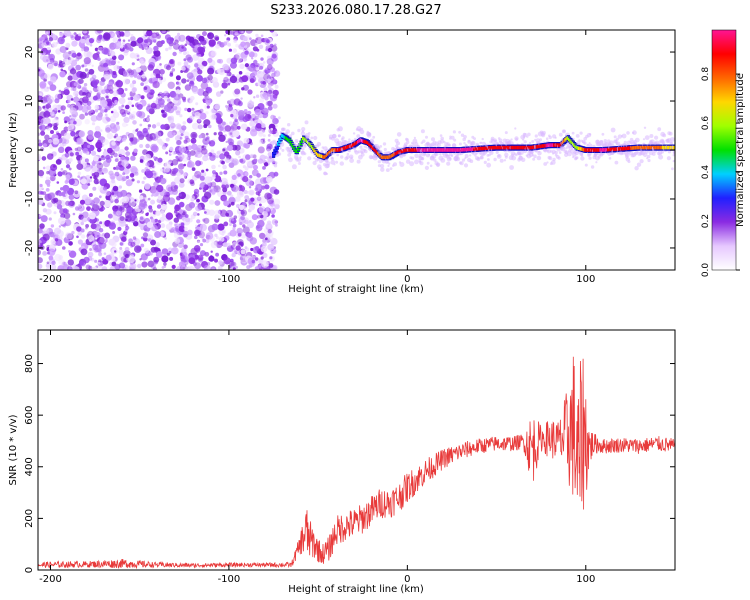 The width and height of the screenshot is (750, 600). What do you see at coordinates (29, 150) in the screenshot?
I see `spectrogram-ytick-label: 0` at bounding box center [29, 150].